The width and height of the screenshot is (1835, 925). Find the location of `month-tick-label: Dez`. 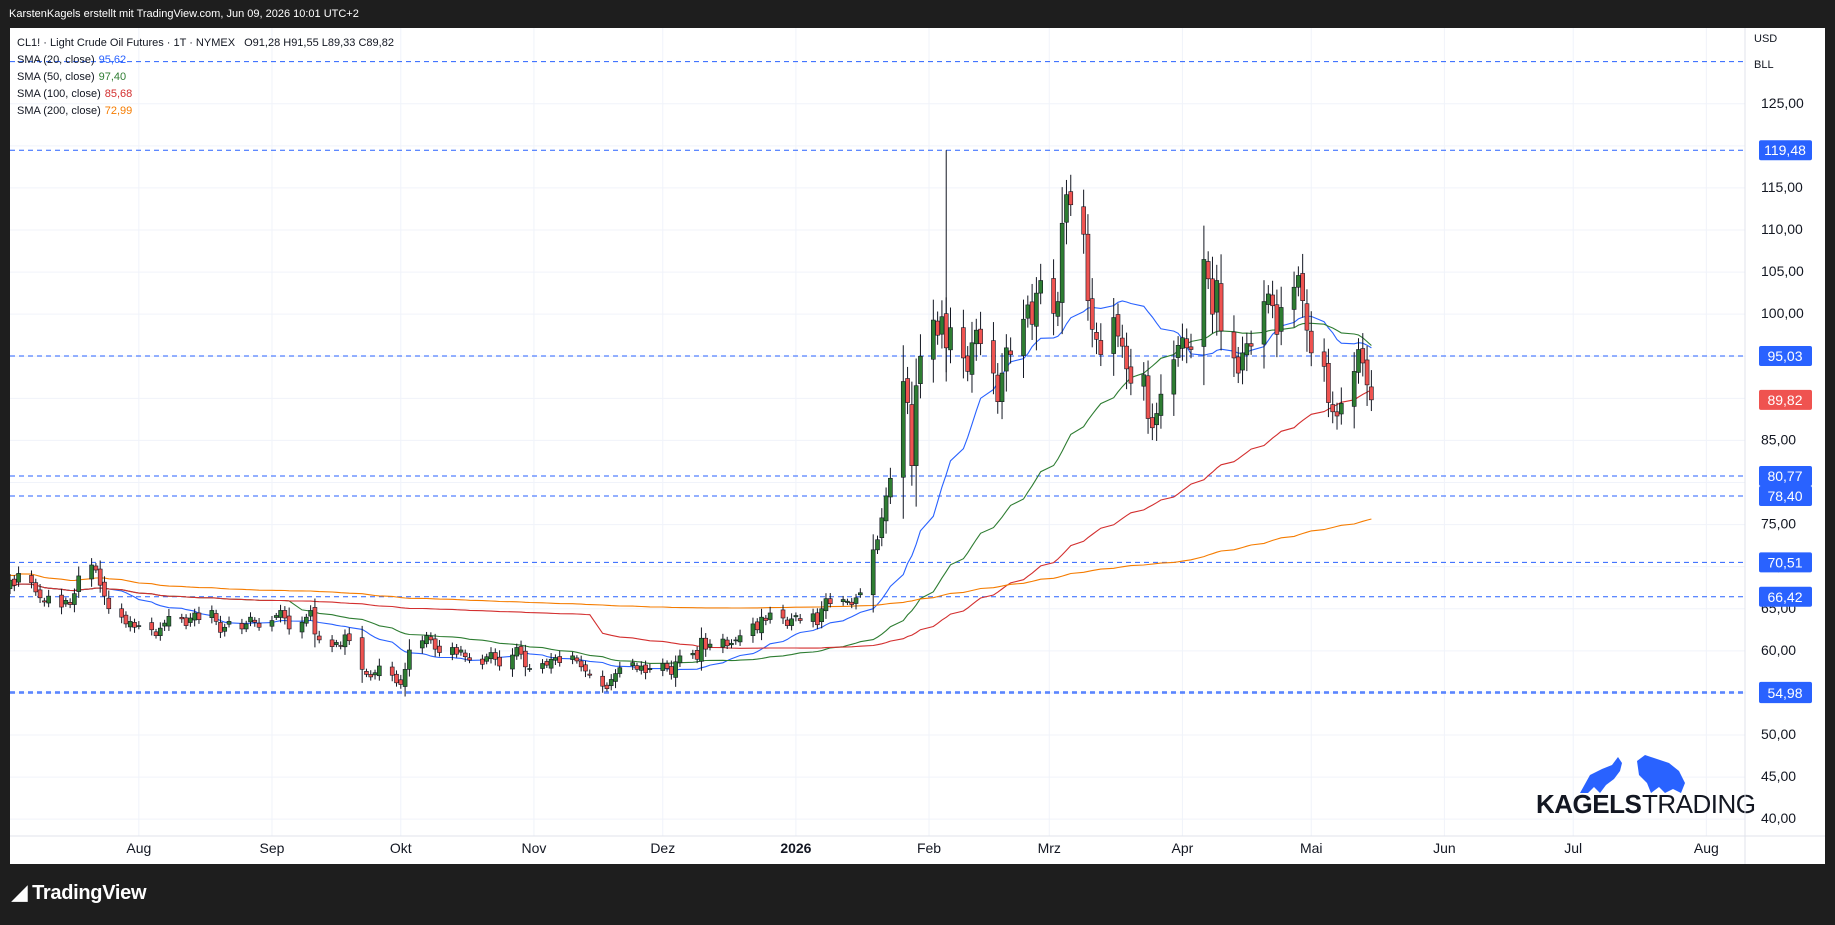

month-tick-label: Dez is located at coordinates (662, 848).